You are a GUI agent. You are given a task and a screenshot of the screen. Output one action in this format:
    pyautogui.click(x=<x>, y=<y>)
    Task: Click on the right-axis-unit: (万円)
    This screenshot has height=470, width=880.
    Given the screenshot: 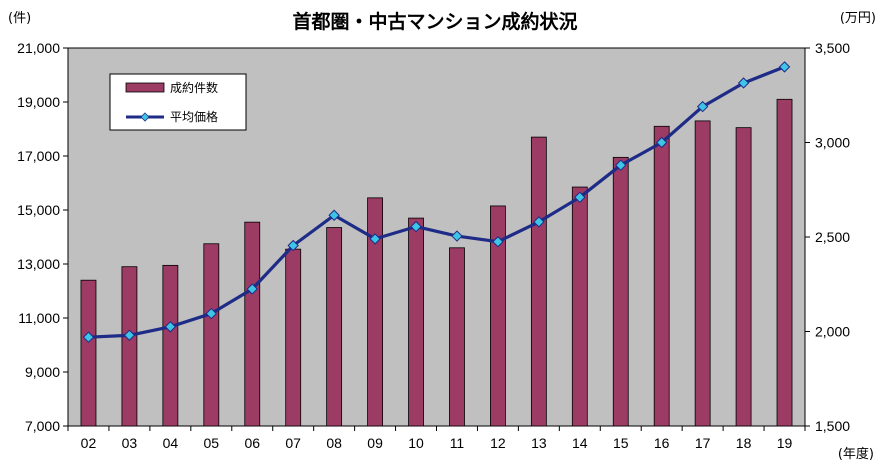 What is the action you would take?
    pyautogui.click(x=858, y=18)
    